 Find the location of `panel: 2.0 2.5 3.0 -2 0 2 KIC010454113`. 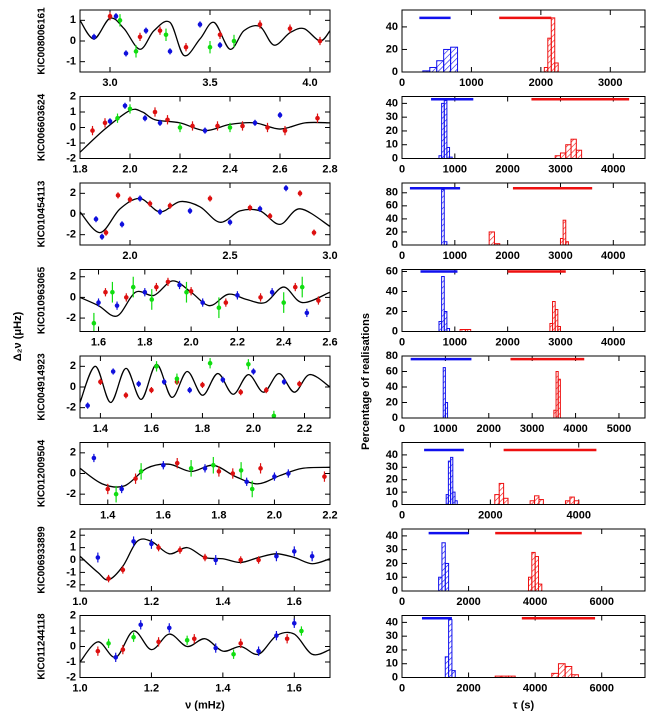

panel: 2.0 2.5 3.0 -2 0 2 KIC010454113 is located at coordinates (187, 221).